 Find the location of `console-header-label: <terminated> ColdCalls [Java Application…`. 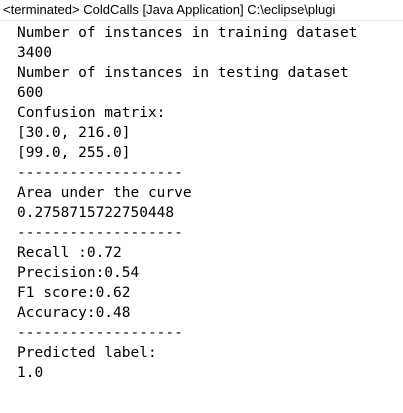

console-header-label: <terminated> ColdCalls [Java Application… is located at coordinates (201, 10).